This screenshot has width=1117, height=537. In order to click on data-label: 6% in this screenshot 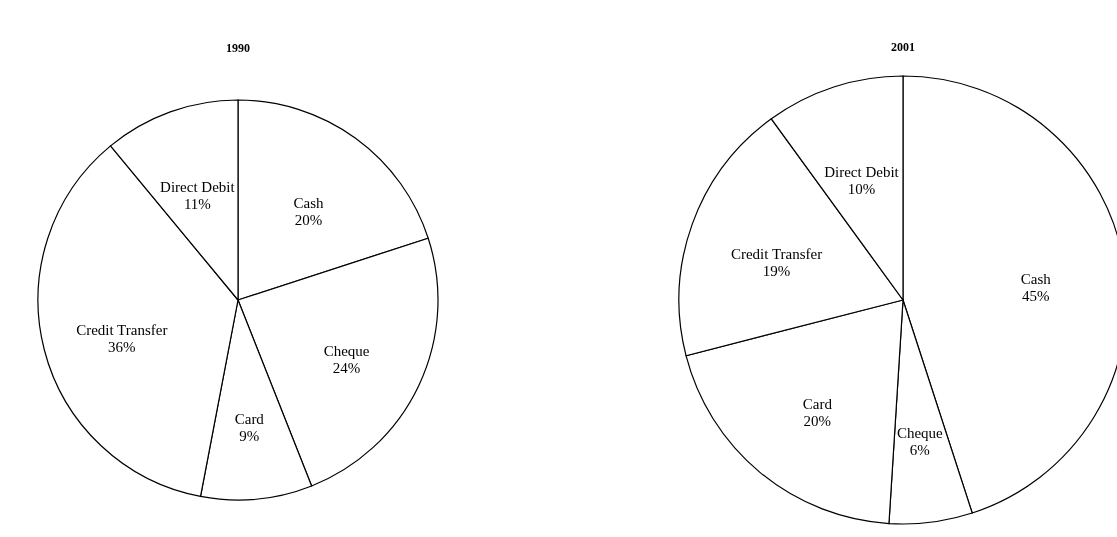, I will do `click(919, 450)`.